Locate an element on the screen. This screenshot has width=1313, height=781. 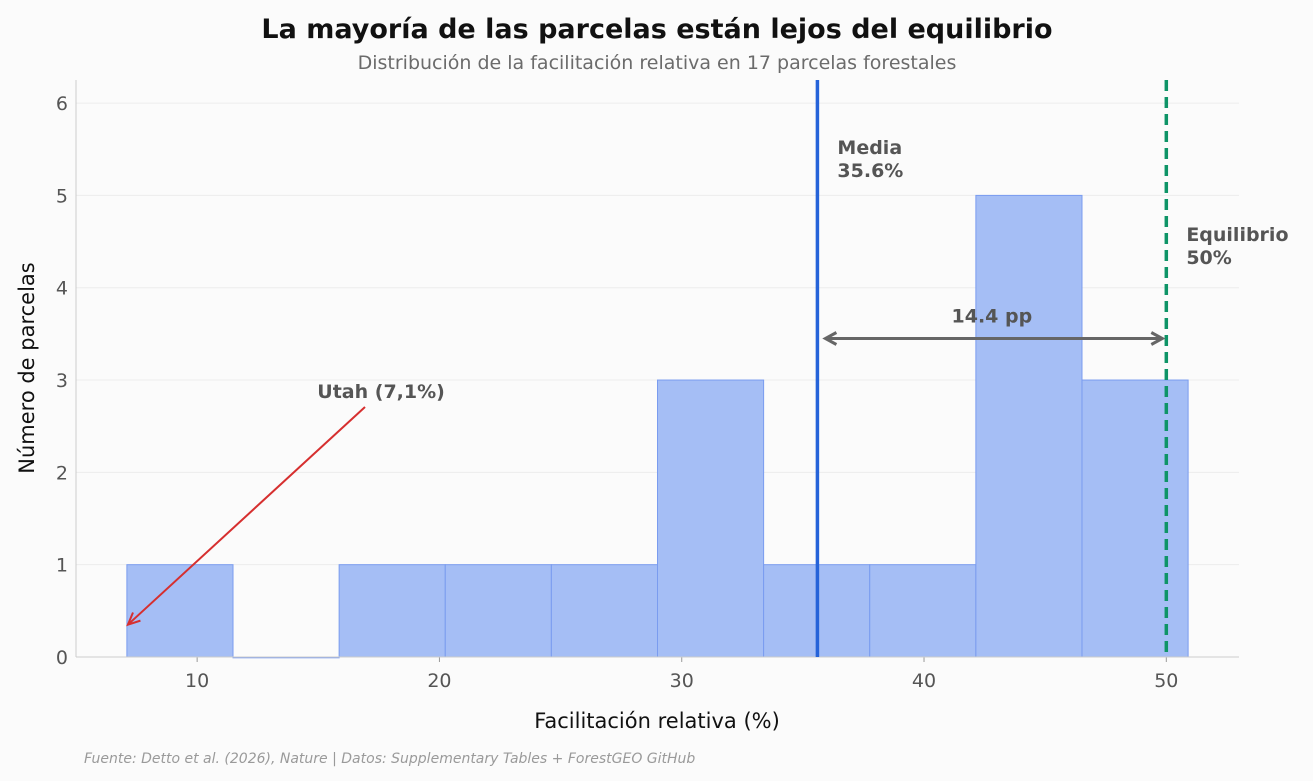
x-tick-label: 40 is located at coordinates (924, 681).